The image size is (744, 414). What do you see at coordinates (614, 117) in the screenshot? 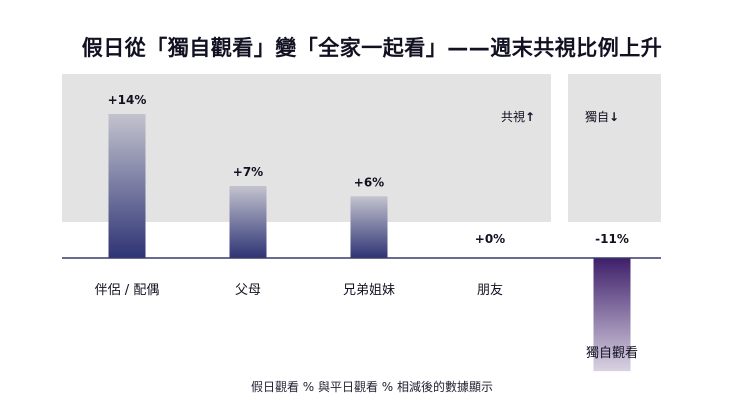
I see `arrow-down-icon: ↓` at bounding box center [614, 117].